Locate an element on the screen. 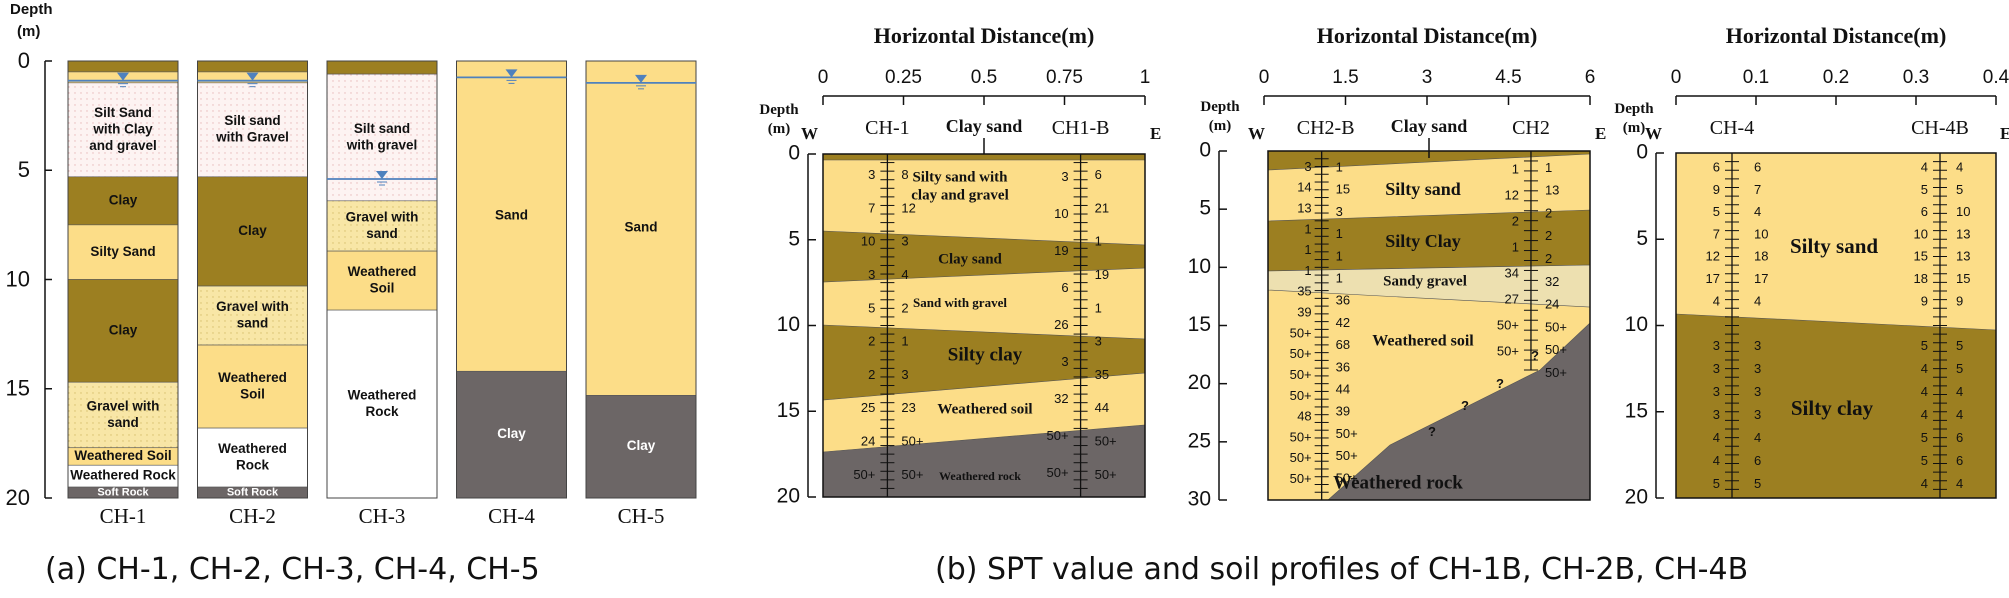  layer-label: Soft Rock is located at coordinates (253, 492).